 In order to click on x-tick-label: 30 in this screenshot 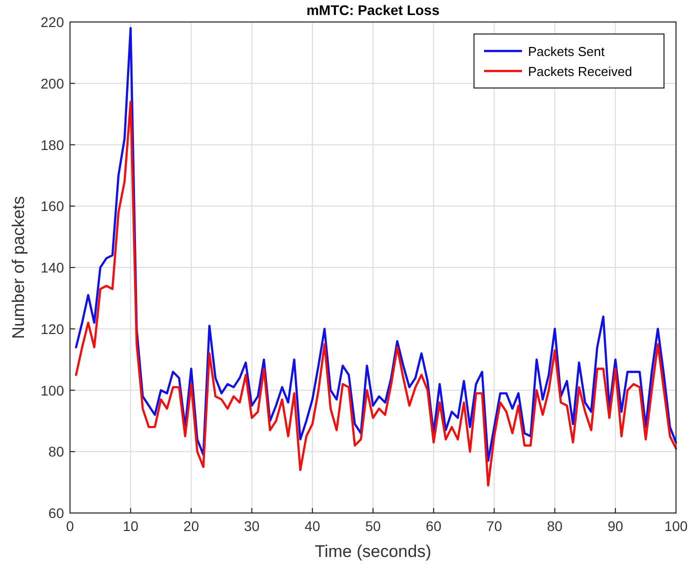, I will do `click(252, 526)`.